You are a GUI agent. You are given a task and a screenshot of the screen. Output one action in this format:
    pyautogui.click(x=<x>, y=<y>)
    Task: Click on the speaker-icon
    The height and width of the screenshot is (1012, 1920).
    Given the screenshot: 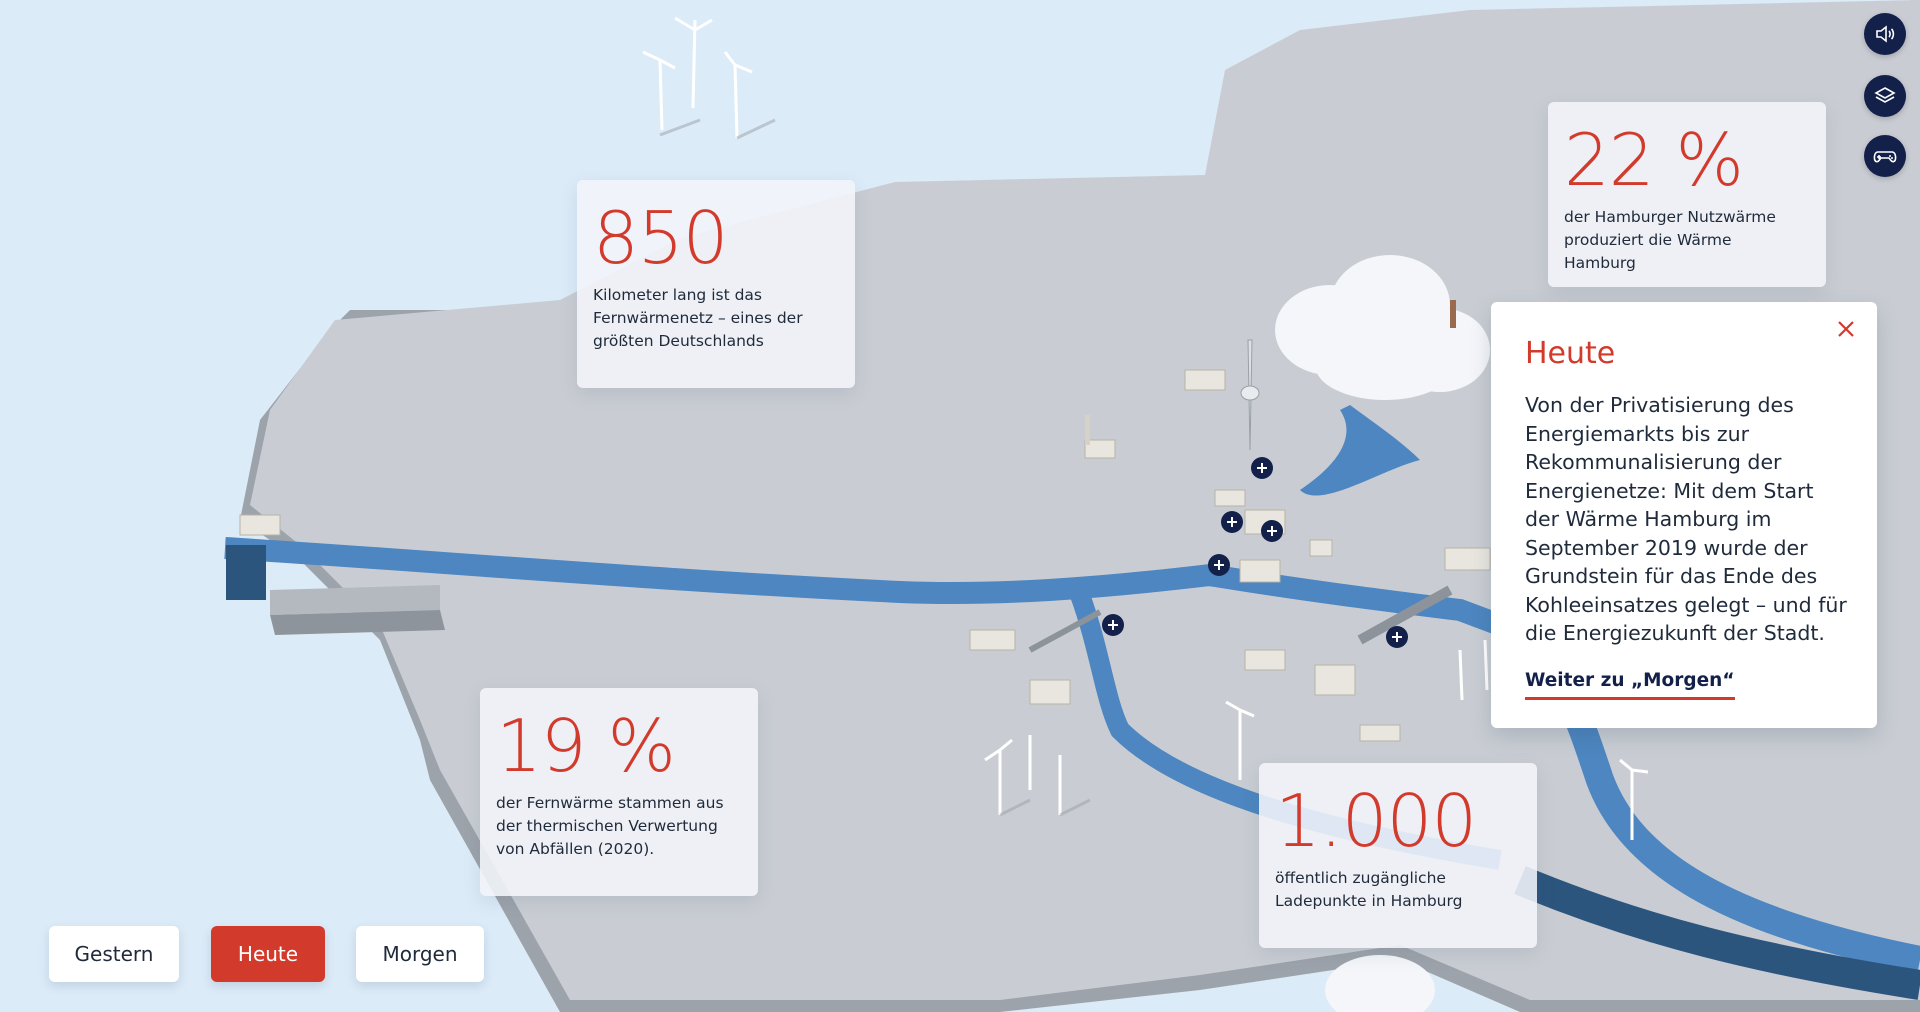 What is the action you would take?
    pyautogui.click(x=1885, y=34)
    